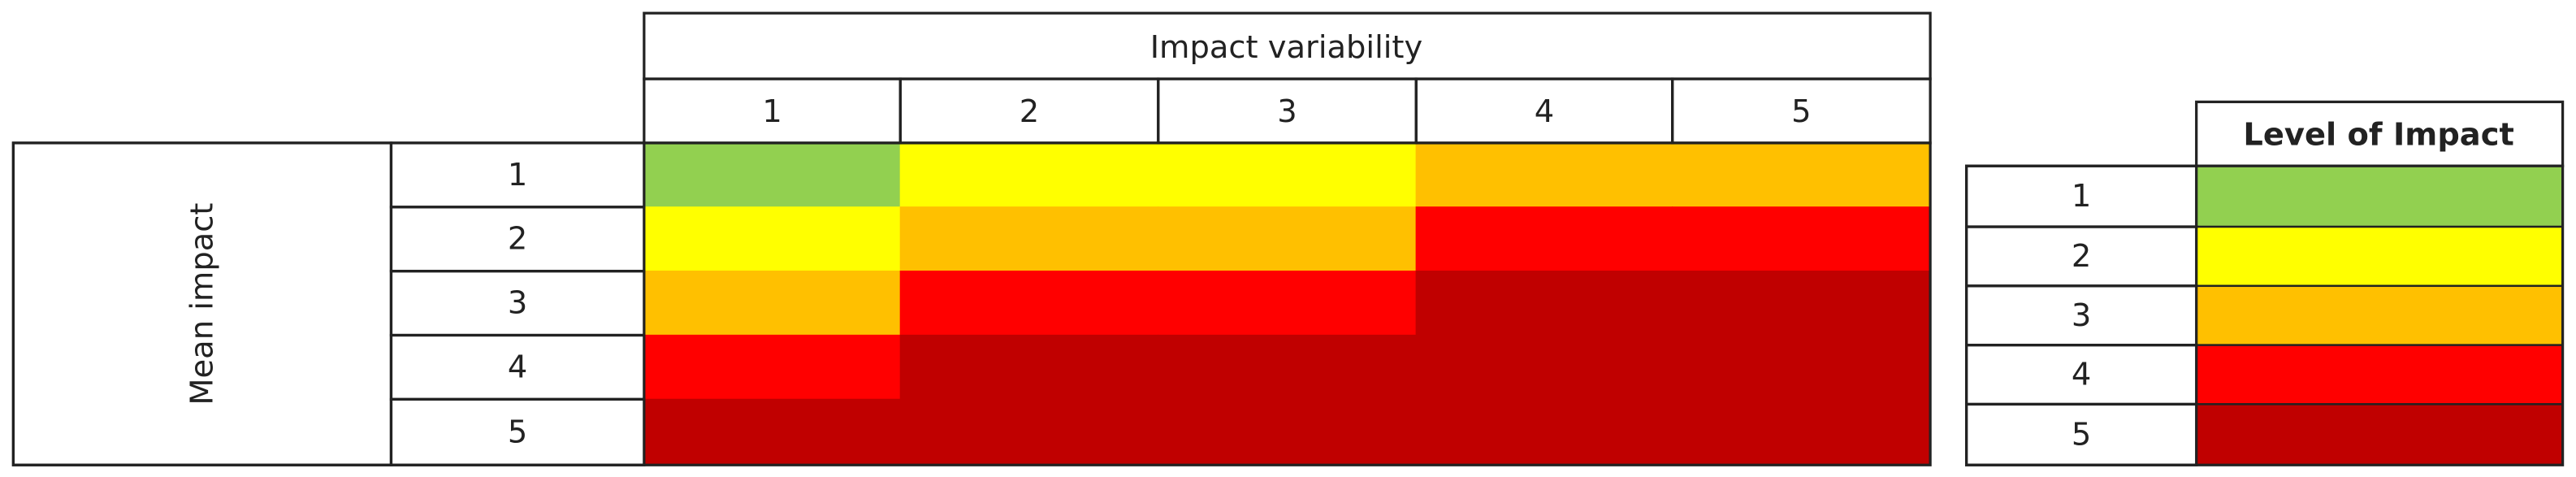  What do you see at coordinates (2081, 434) in the screenshot?
I see `legend-label: 5` at bounding box center [2081, 434].